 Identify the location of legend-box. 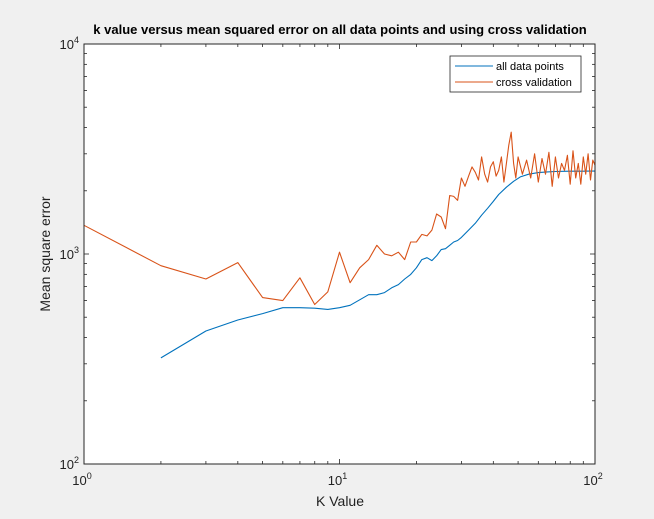
(515, 74).